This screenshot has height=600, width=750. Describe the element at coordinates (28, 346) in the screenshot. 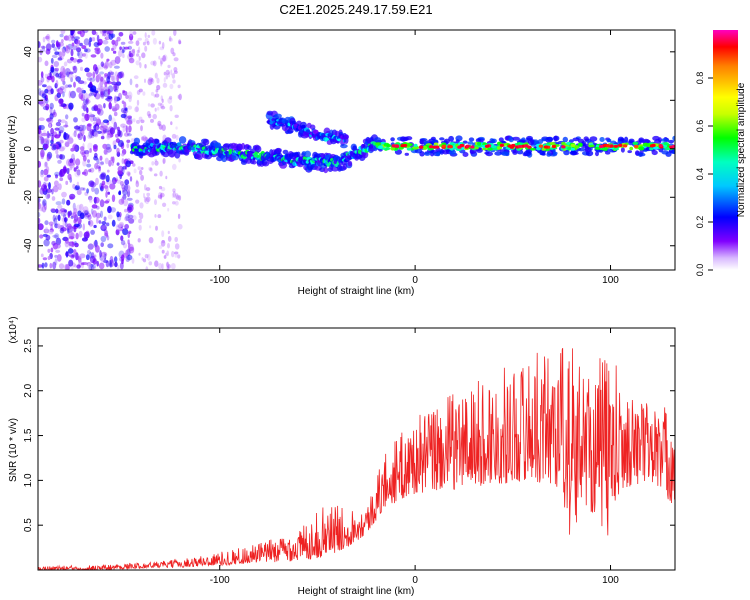

I see `y-tick-label: 2.5` at that location.